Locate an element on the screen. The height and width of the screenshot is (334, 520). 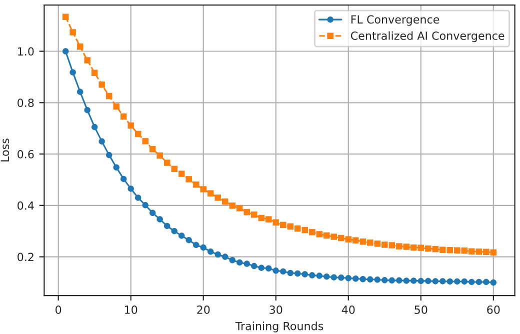
x-tick-label: 20 is located at coordinates (203, 310).